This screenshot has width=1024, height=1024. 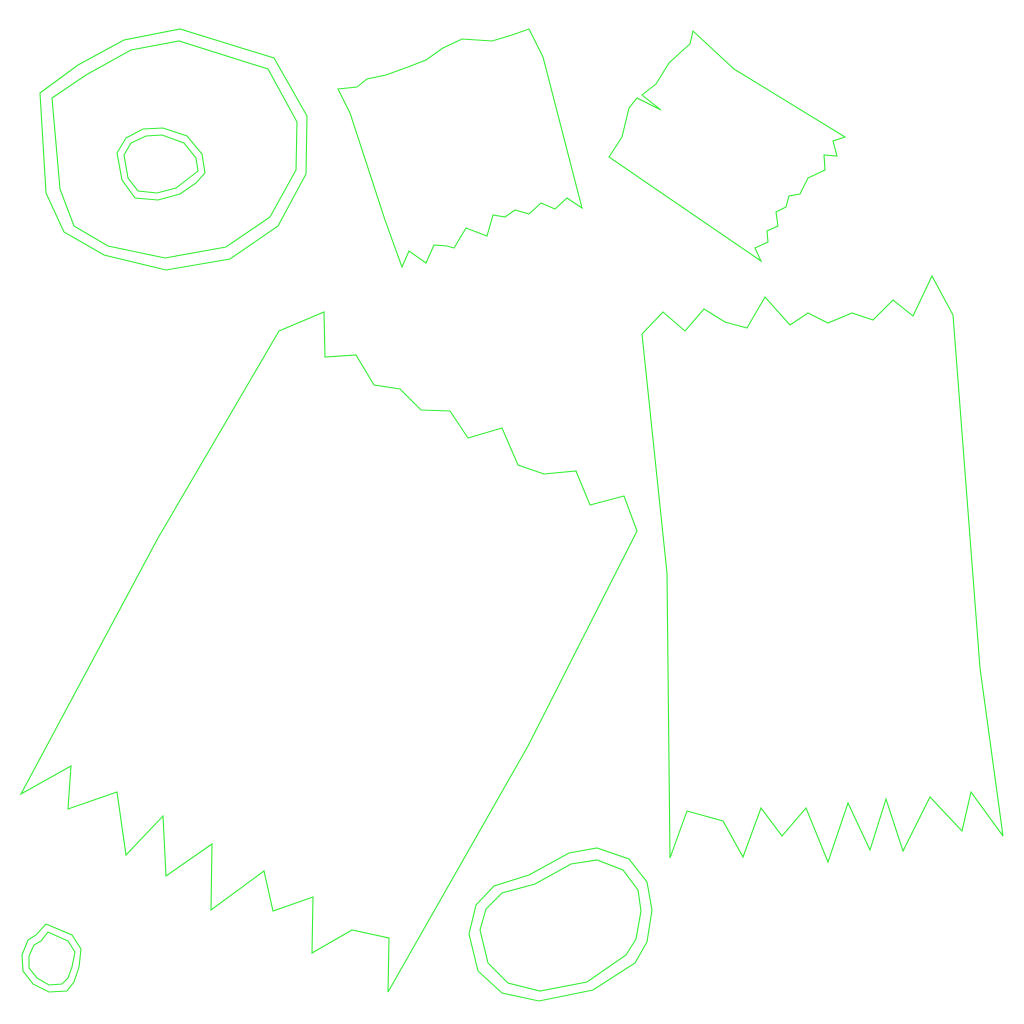 I want to click on ring-top-left-inner, so click(x=174, y=149).